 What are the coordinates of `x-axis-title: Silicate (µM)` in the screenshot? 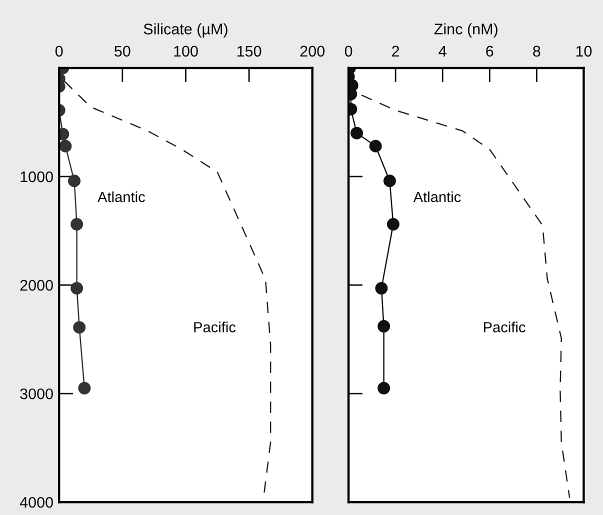 It's located at (186, 30).